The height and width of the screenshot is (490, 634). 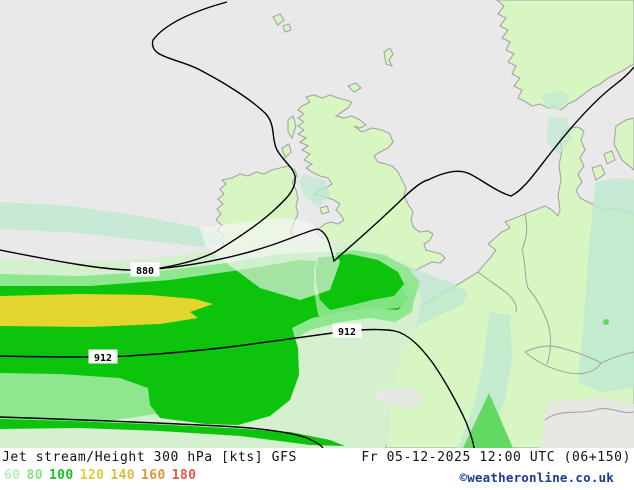 I want to click on contour-label-880: 880, so click(x=145, y=269).